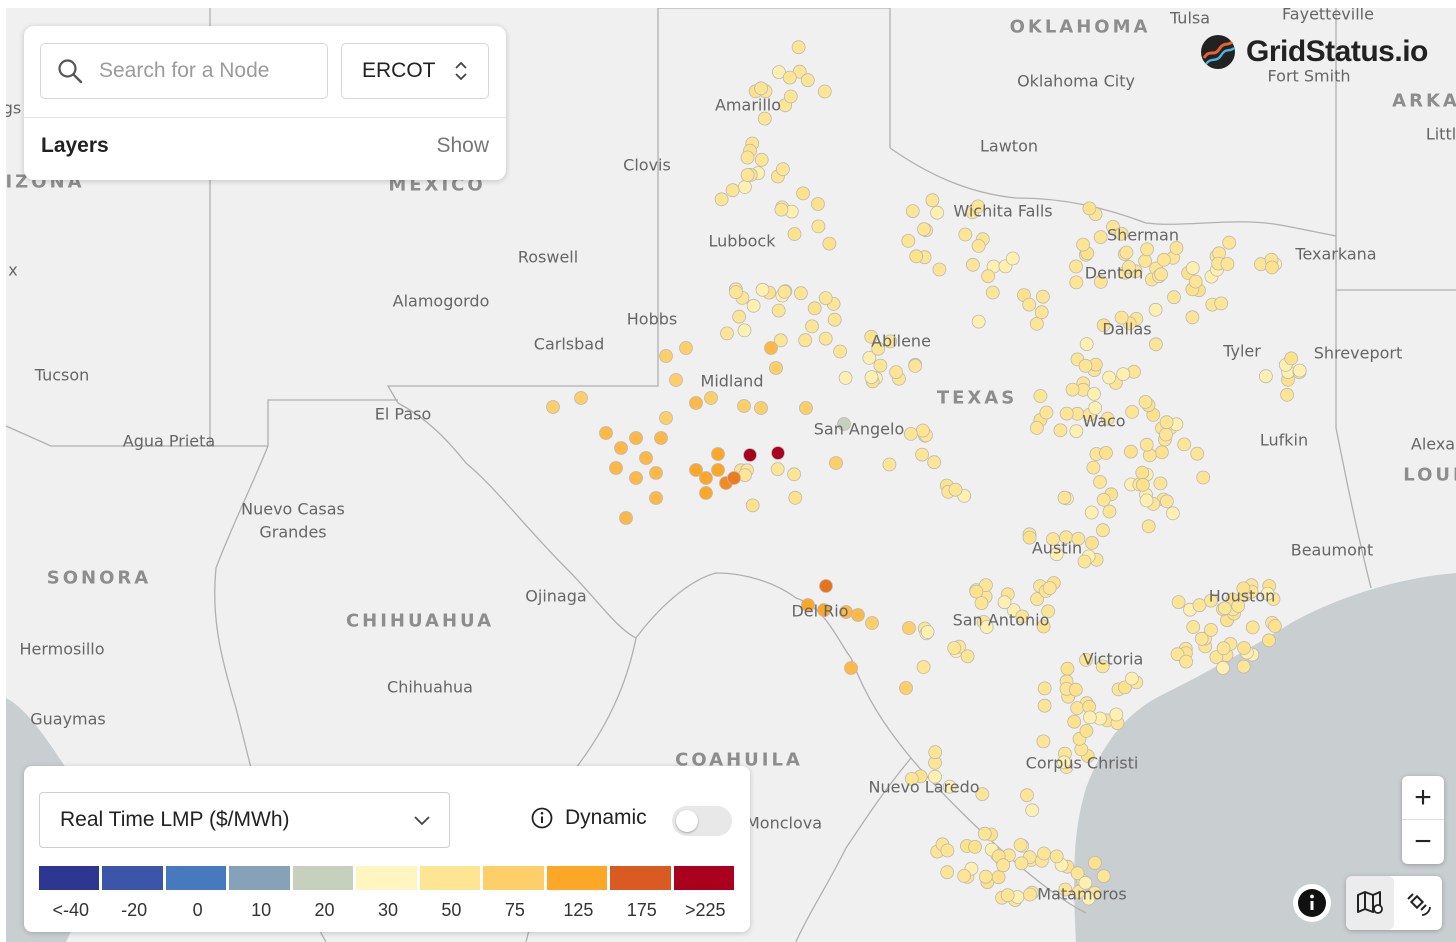  I want to click on map-info-button, so click(1312, 903).